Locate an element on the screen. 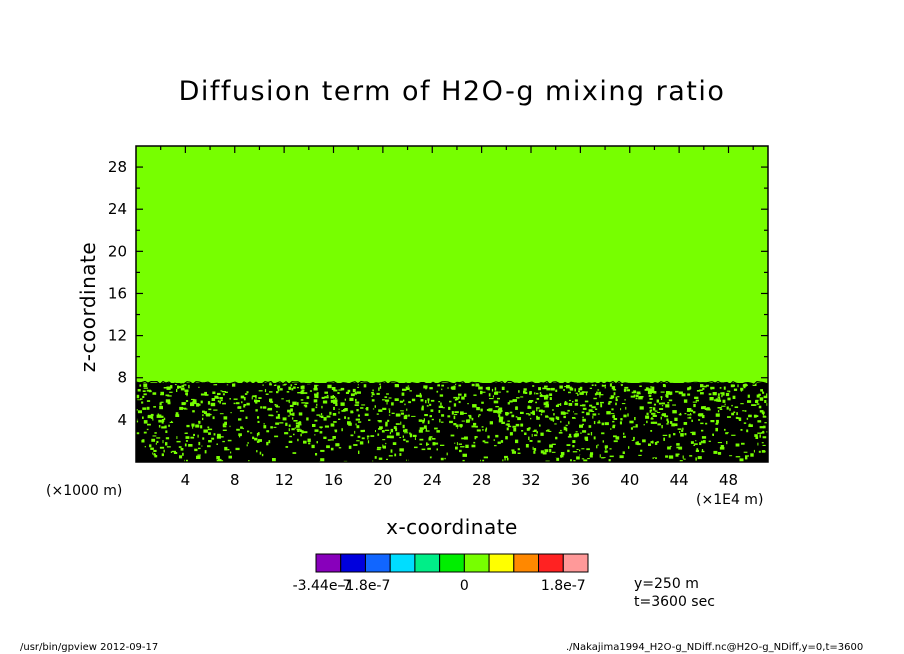 This screenshot has width=904, height=654. x-tick-label: 4 is located at coordinates (186, 480).